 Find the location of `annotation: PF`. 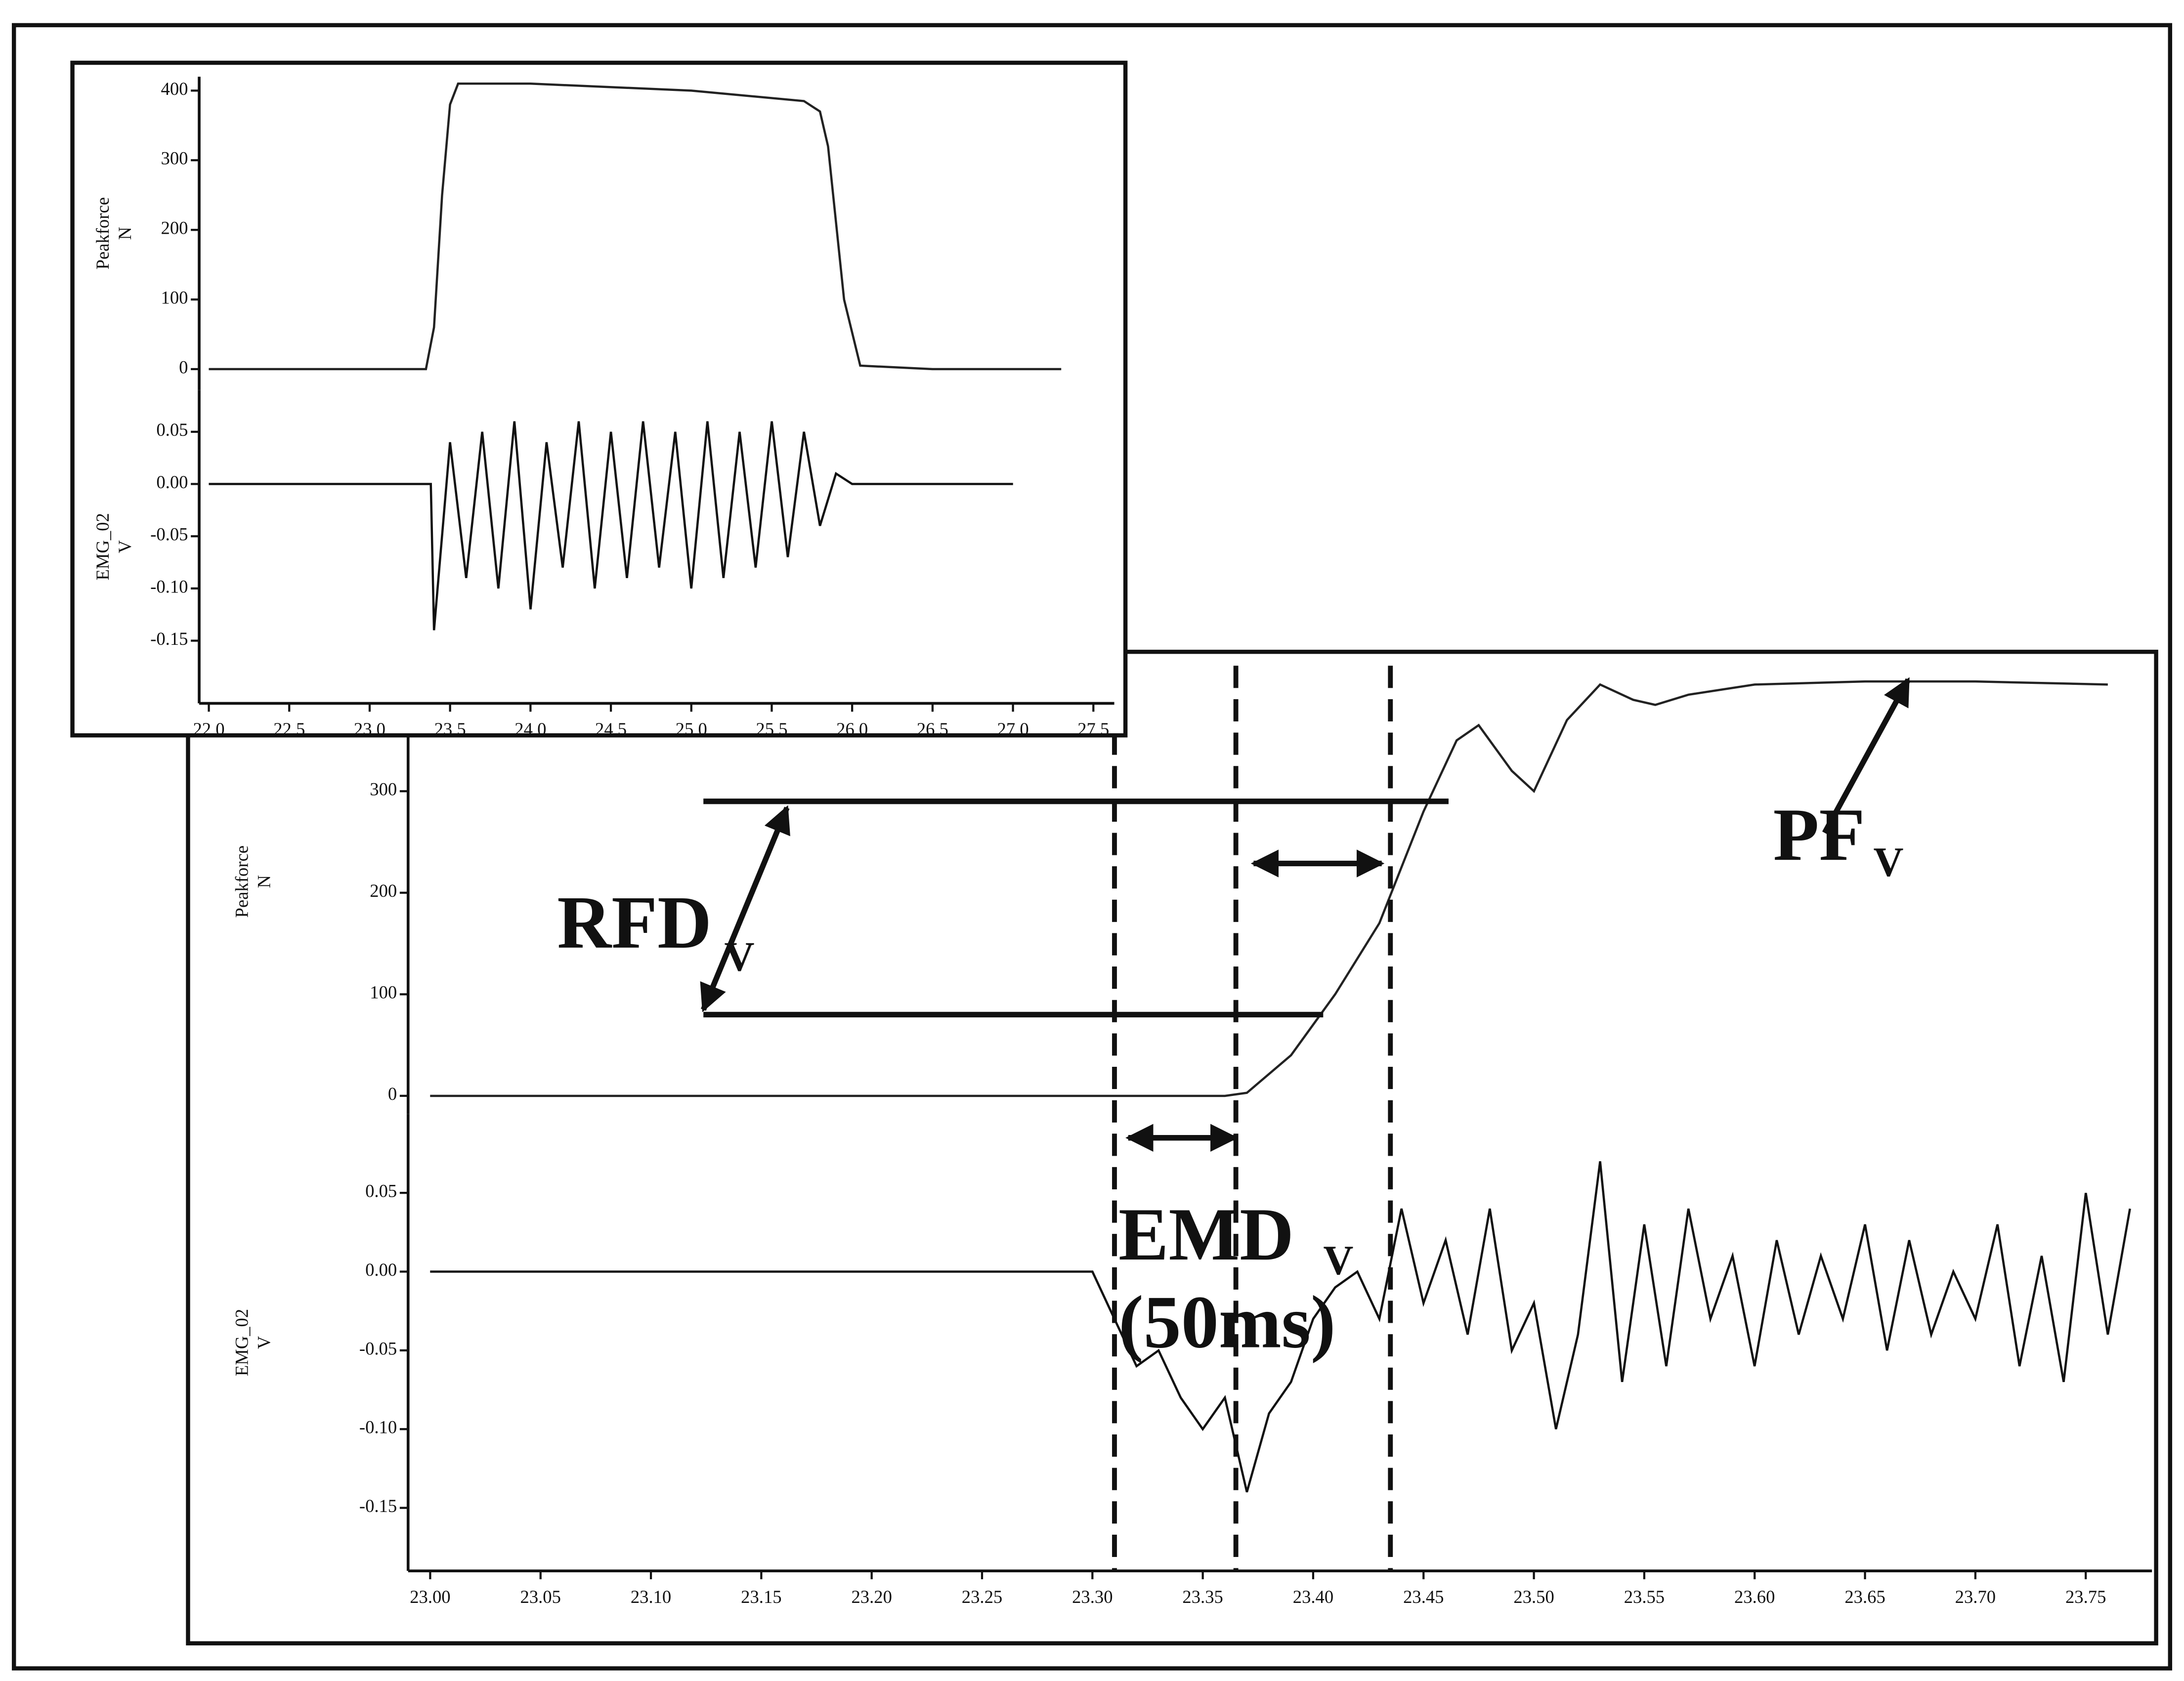

annotation: PF is located at coordinates (1819, 834).